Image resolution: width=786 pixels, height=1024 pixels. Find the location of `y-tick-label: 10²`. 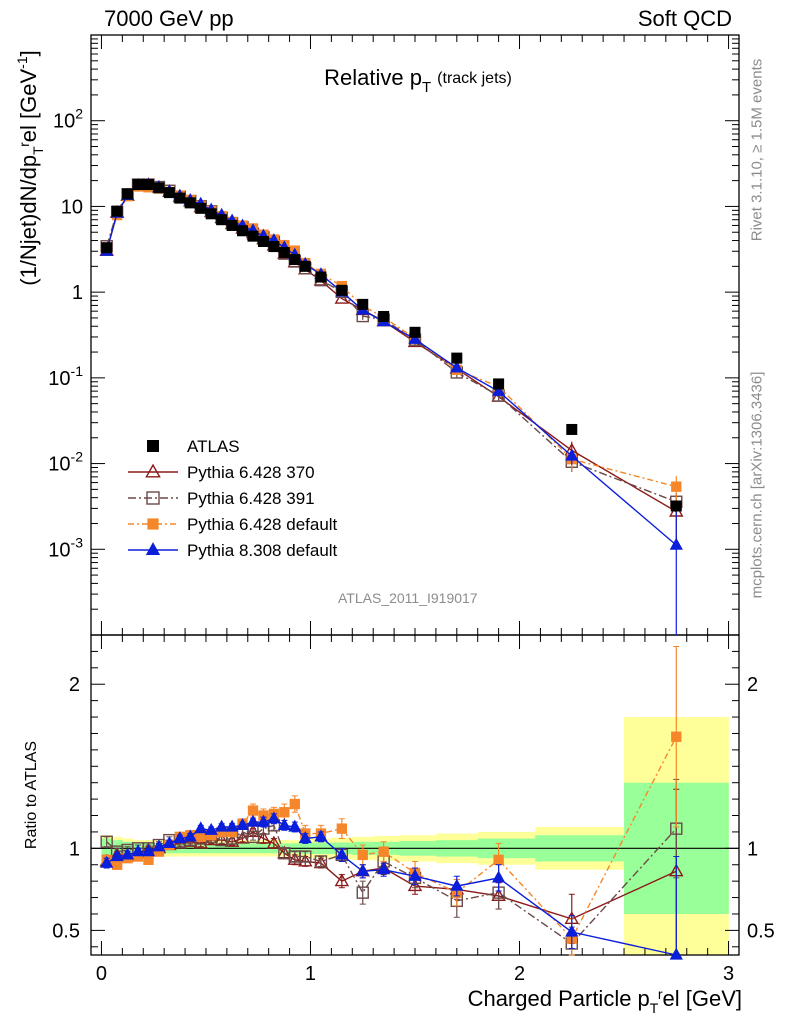

y-tick-label: 10² is located at coordinates (68, 119).